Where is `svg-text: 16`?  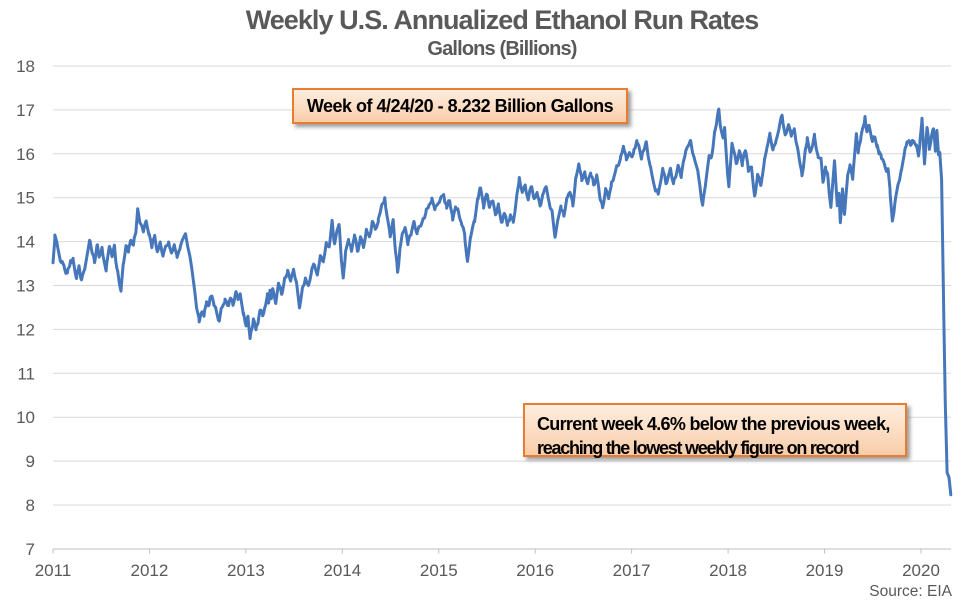
svg-text: 16 is located at coordinates (25, 154).